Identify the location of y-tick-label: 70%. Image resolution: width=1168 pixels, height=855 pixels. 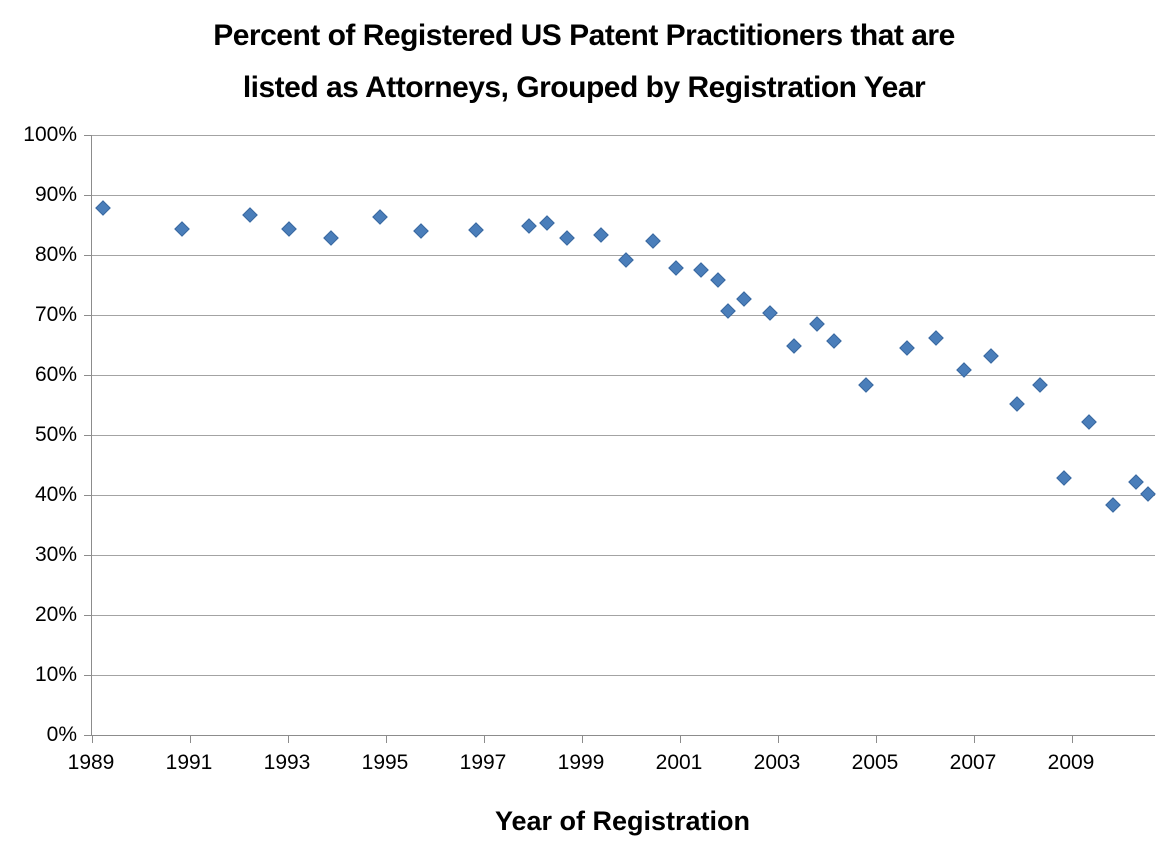
(55, 314).